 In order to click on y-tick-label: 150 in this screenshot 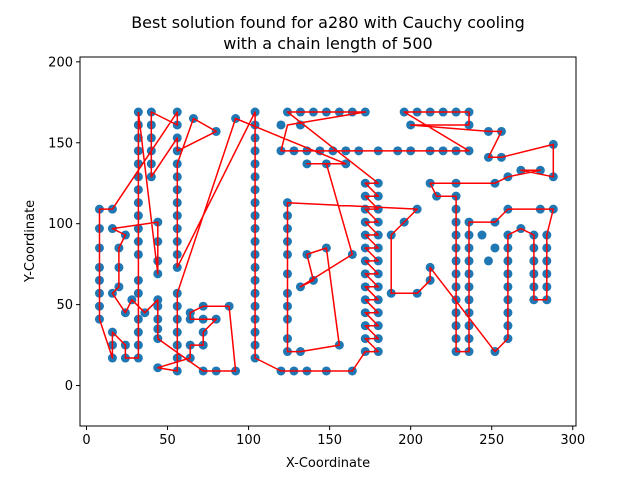, I will do `click(60, 143)`.